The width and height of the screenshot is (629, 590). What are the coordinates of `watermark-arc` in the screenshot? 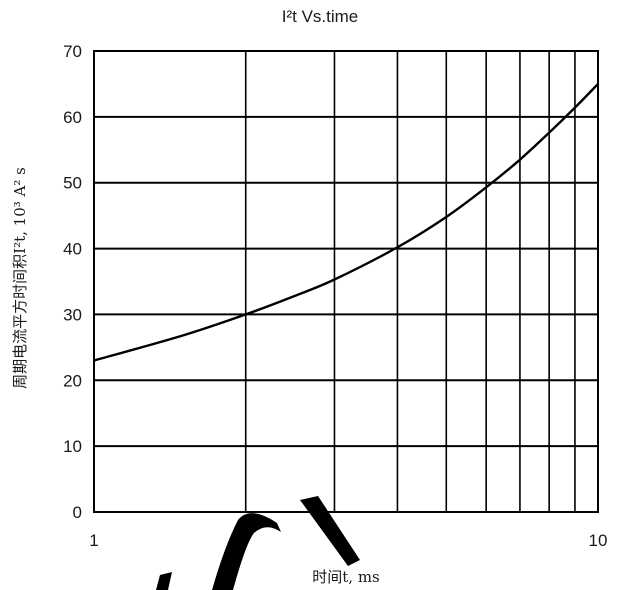 It's located at (246, 551).